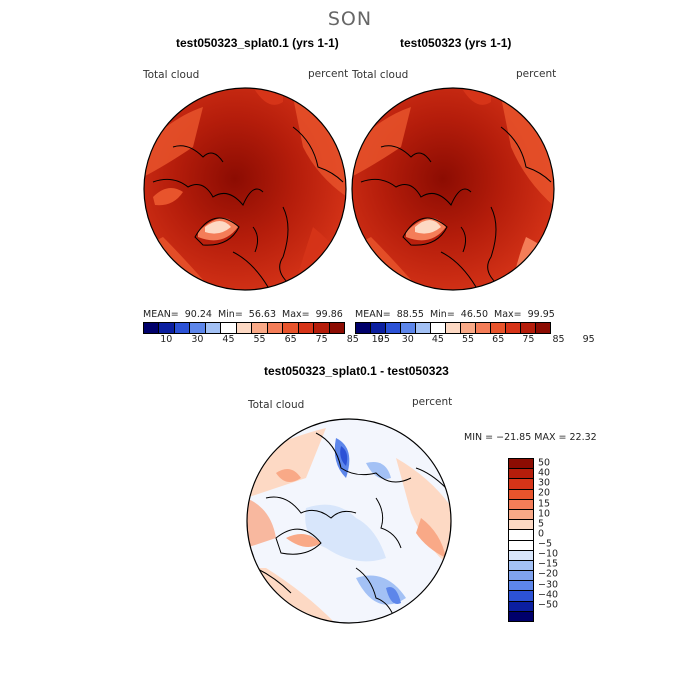 The height and width of the screenshot is (700, 700). Describe the element at coordinates (474, 314) in the screenshot. I see `panel-2-min-value: 46.50` at that location.